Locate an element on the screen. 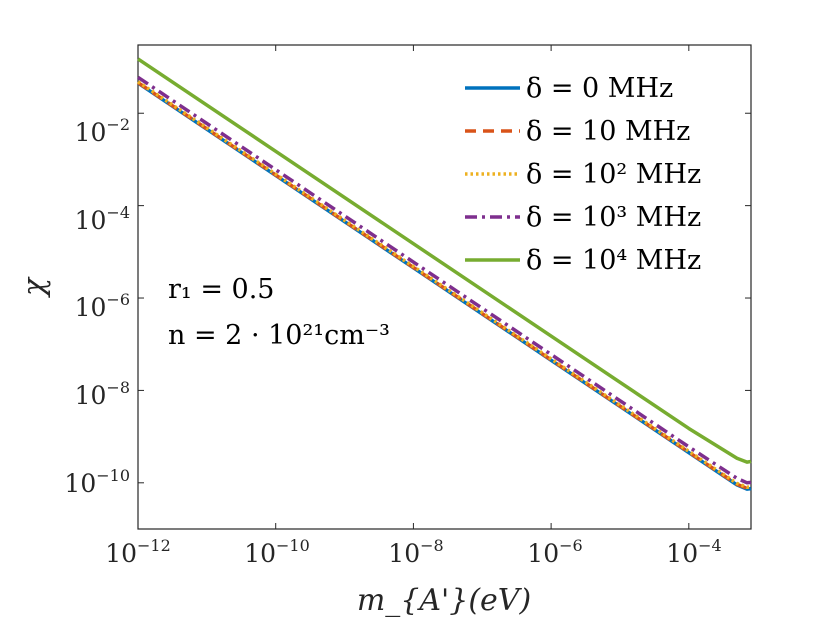 Image resolution: width=830 pixels, height=623 pixels. y-tick-label: 10⁻² is located at coordinates (102, 131).